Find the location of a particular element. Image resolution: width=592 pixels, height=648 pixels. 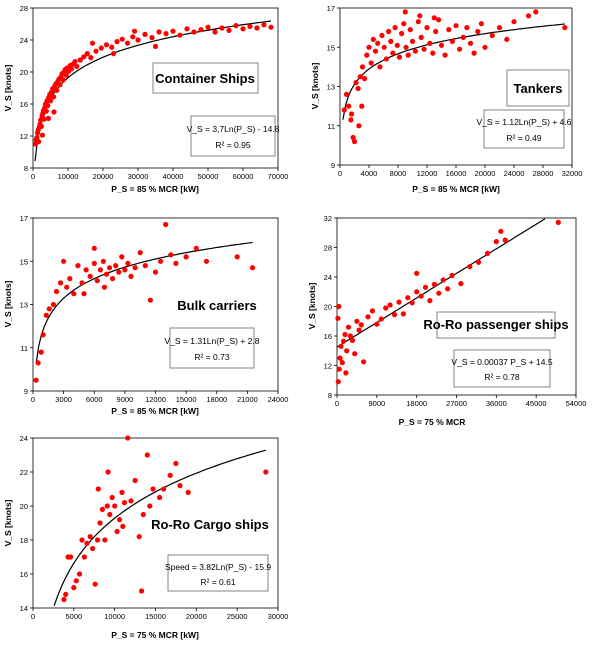

x-ticks: 0 4000 8000 12000 16000 20000 24000 28000 32000 is located at coordinates (460, 171).